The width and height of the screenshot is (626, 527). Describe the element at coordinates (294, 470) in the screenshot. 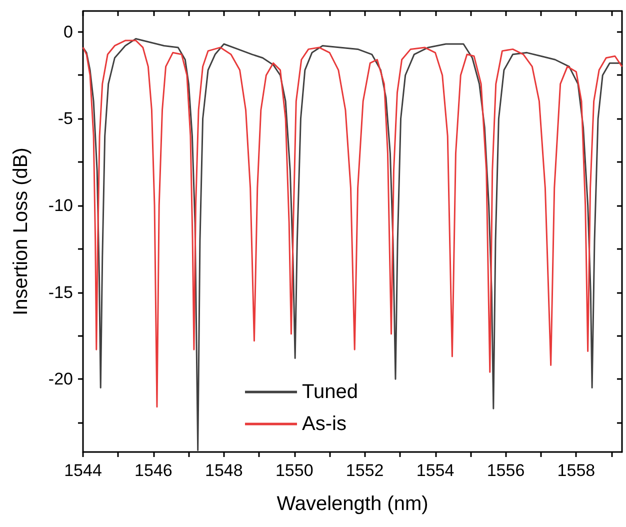

I see `x-tick-label: 1550` at that location.